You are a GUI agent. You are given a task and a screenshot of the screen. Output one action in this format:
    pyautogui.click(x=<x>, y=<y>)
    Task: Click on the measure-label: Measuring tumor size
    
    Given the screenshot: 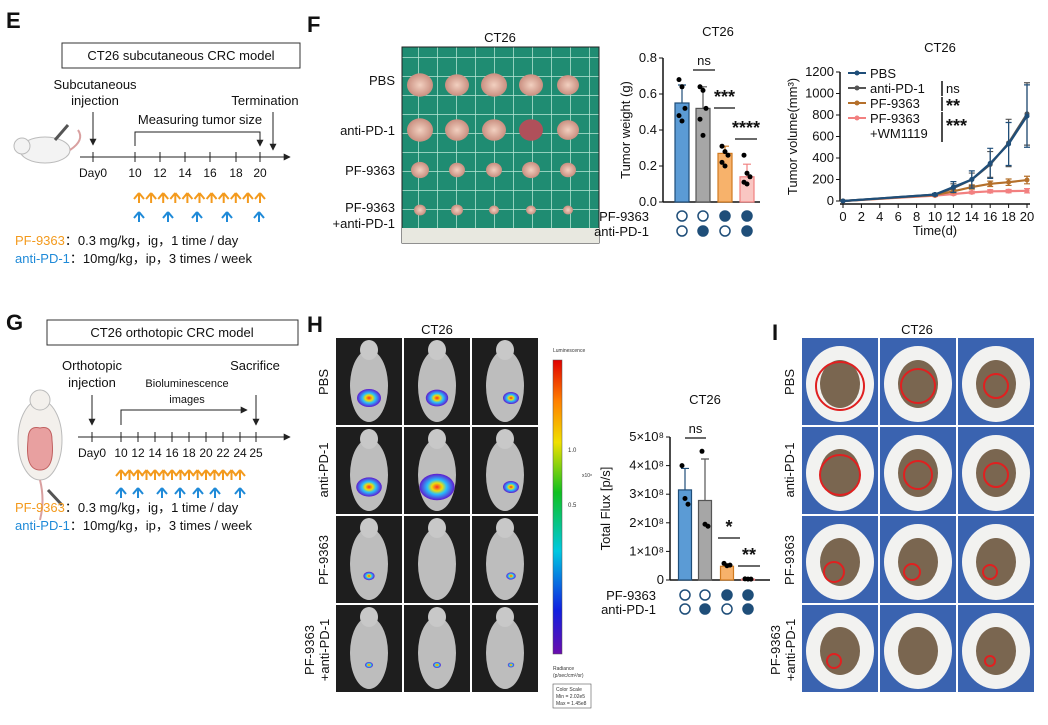 What is the action you would take?
    pyautogui.click(x=200, y=119)
    